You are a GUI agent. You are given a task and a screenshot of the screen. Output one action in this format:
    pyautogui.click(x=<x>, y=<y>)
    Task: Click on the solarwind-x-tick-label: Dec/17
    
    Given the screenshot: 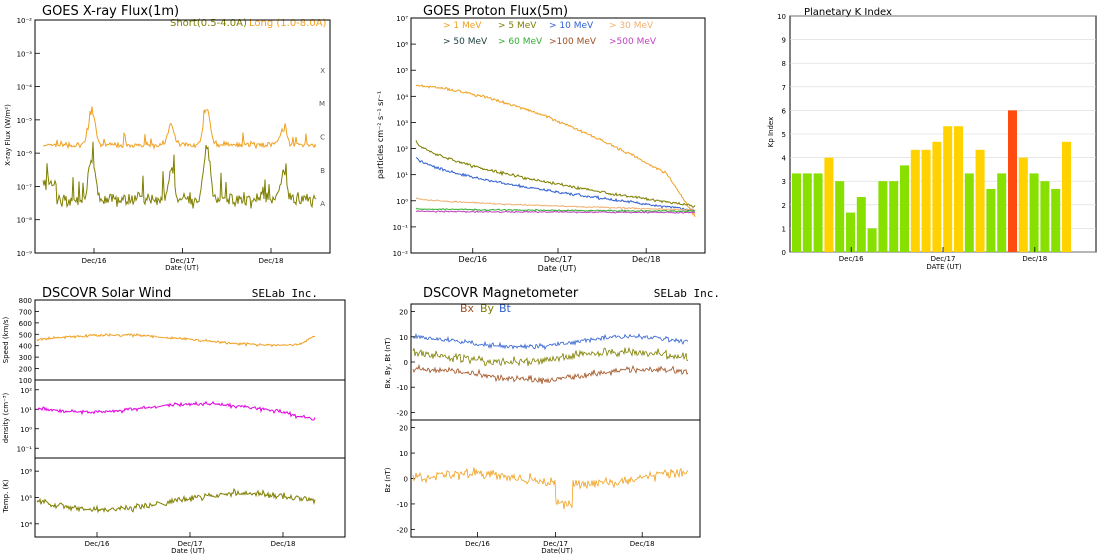 What is the action you would take?
    pyautogui.click(x=190, y=544)
    